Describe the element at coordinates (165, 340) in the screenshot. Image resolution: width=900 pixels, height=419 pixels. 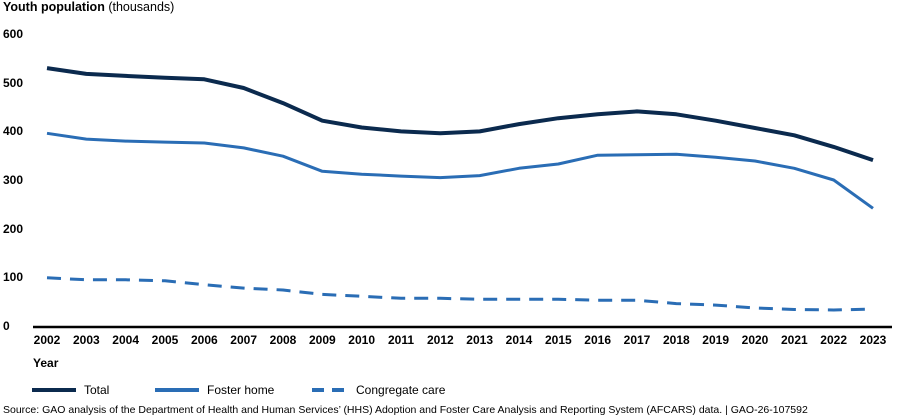
I see `x-tick-label: 2005` at that location.